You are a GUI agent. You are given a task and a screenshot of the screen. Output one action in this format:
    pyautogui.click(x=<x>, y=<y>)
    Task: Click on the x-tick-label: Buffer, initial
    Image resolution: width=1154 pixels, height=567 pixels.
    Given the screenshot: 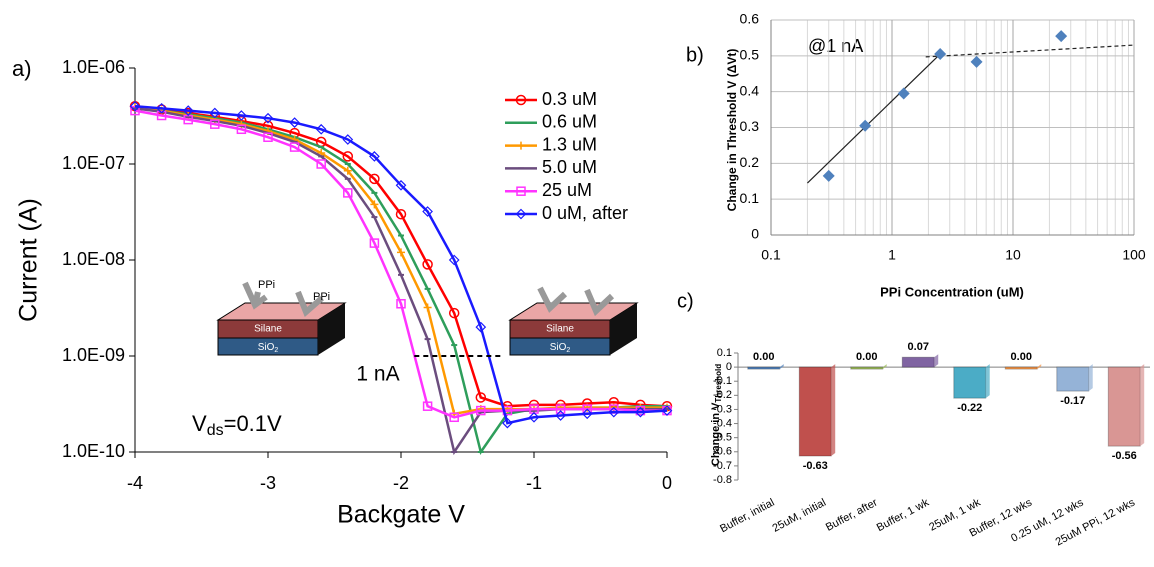 What is the action you would take?
    pyautogui.click(x=747, y=516)
    